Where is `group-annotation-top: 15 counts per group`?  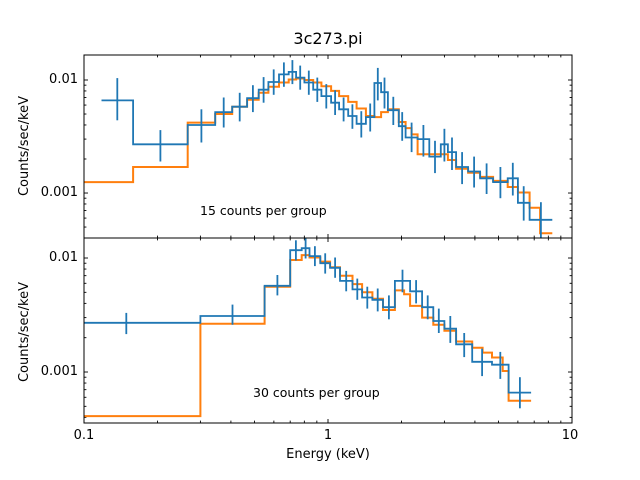 group-annotation-top: 15 counts per group is located at coordinates (263, 210).